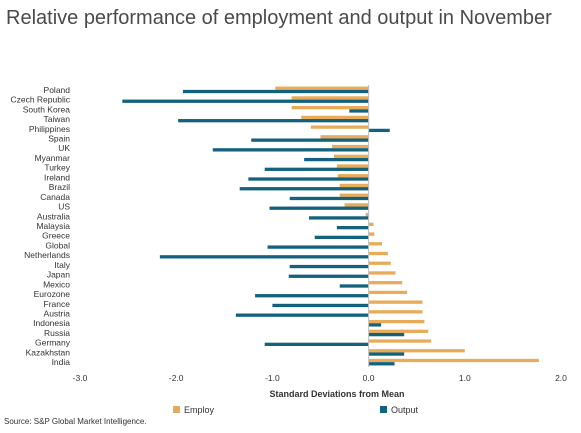  I want to click on x-axis-label: Standard Deviations from Mean, so click(336, 394).